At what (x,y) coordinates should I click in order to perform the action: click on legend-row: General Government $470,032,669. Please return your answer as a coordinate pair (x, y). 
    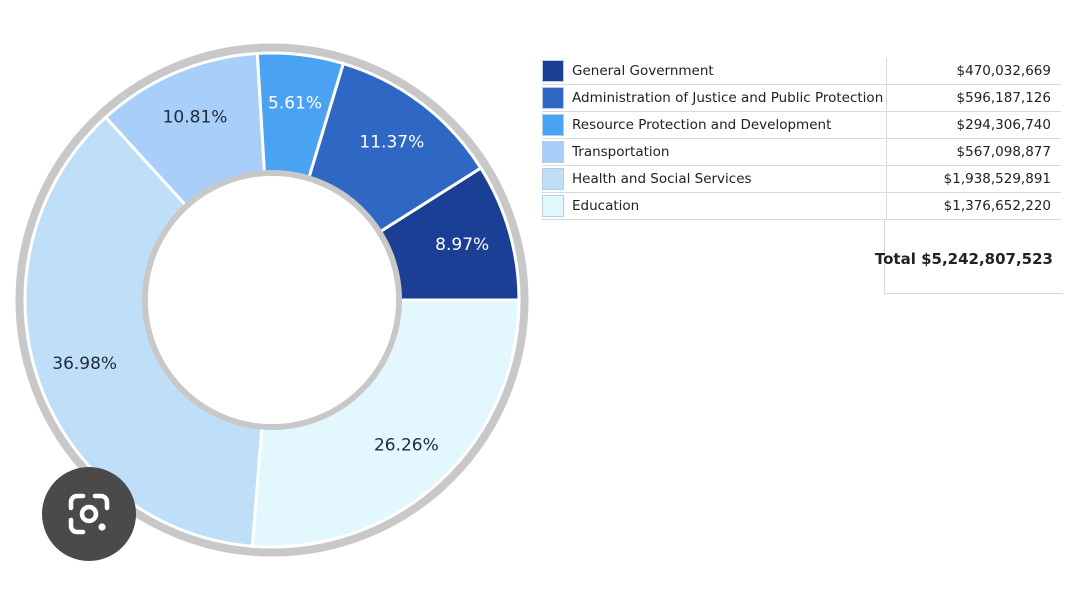
    Looking at the image, I should click on (801, 71).